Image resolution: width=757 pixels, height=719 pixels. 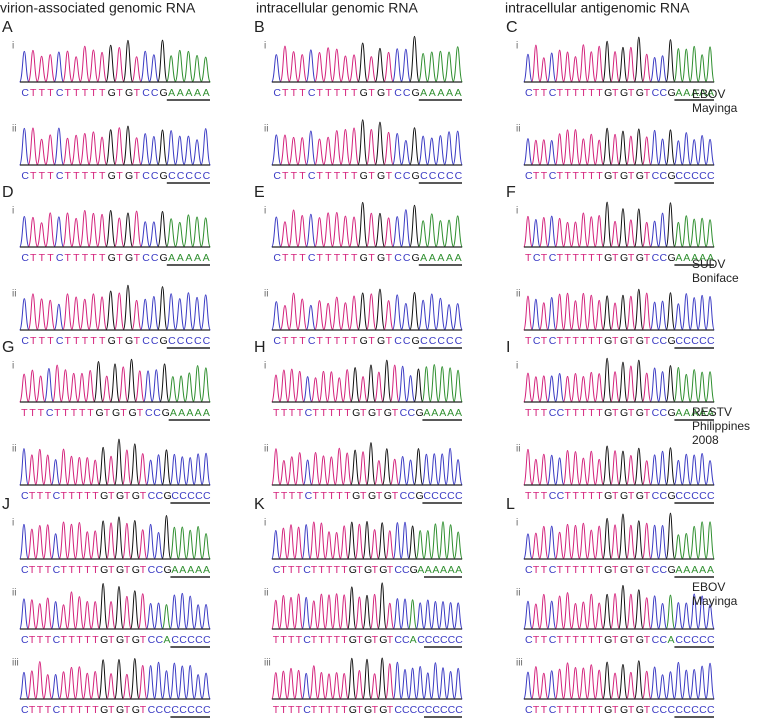 I want to click on sequence: CTTTCTTTTTGTGTGTCCGAAAAA, so click(x=115, y=570).